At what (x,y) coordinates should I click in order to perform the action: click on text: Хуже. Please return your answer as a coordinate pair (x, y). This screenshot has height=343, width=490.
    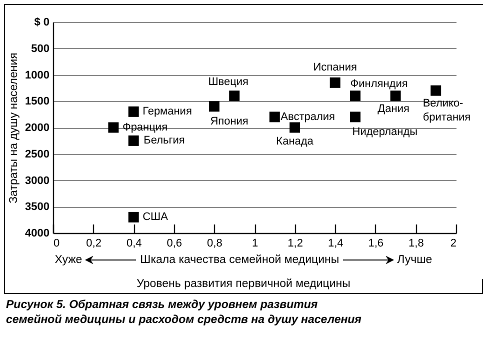
    Looking at the image, I should click on (68, 260).